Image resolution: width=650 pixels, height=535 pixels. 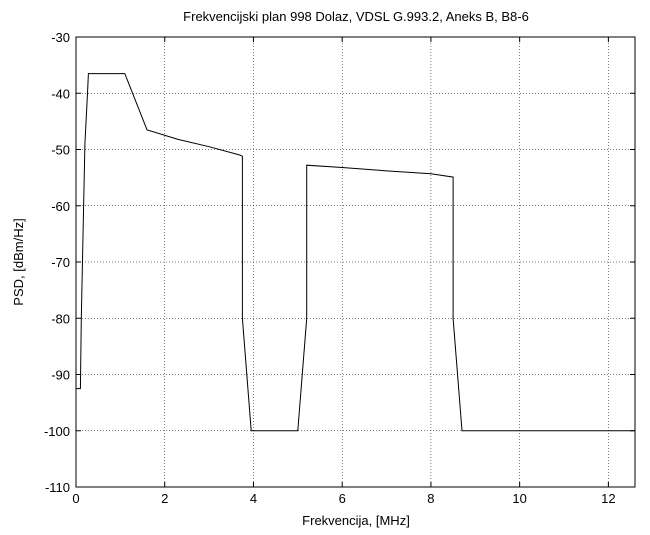 What do you see at coordinates (18, 261) in the screenshot?
I see `y-axis-label: PSD, [dBm/Hz]` at bounding box center [18, 261].